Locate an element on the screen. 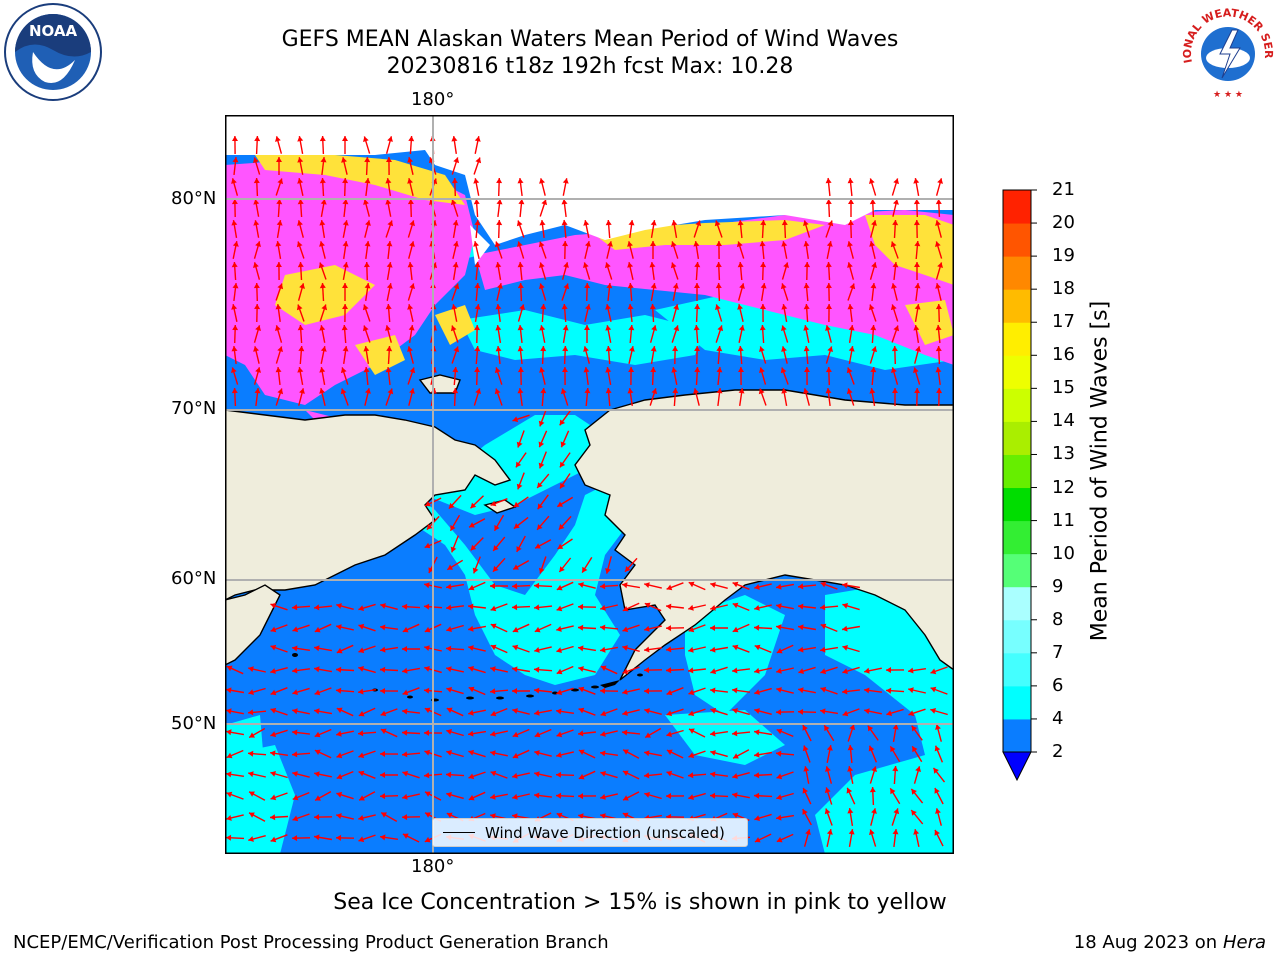 The width and height of the screenshot is (1280, 960). colorbar-tick-label: 16 is located at coordinates (1063, 355).